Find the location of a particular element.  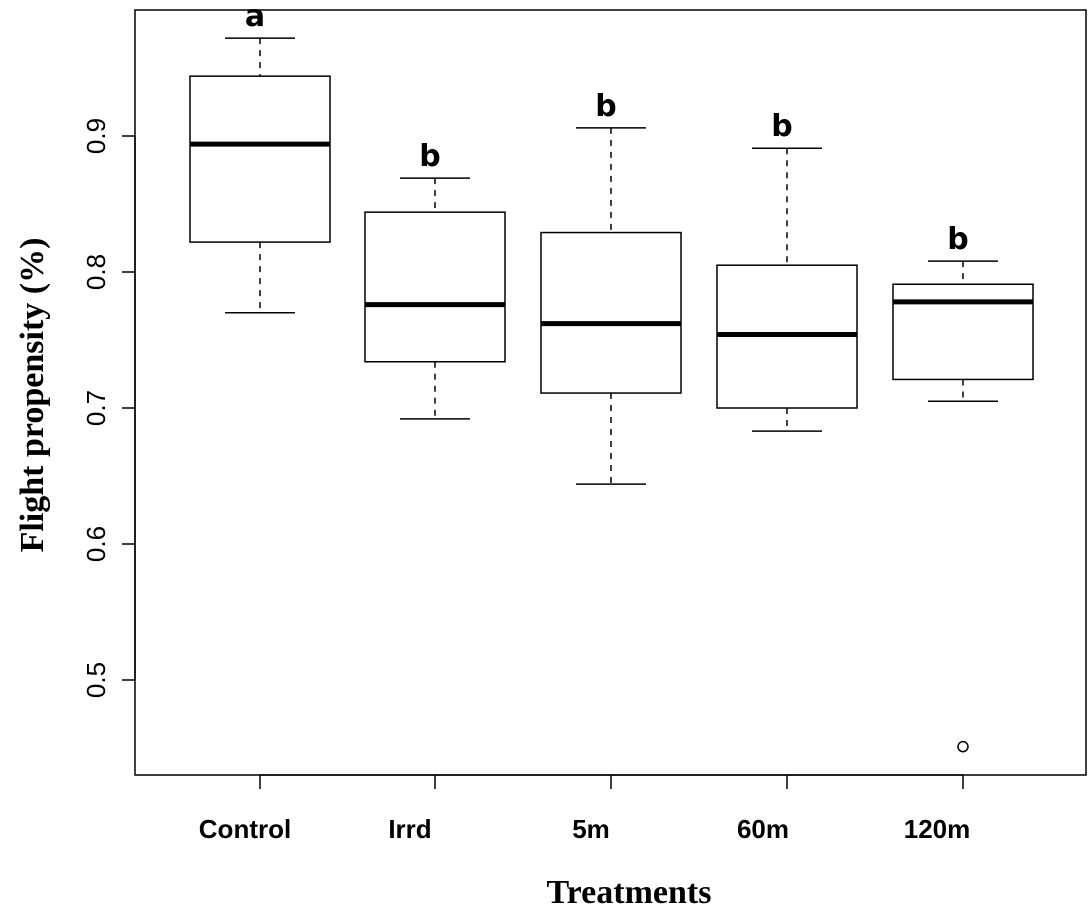

box-irrd: b is located at coordinates (435, 279).